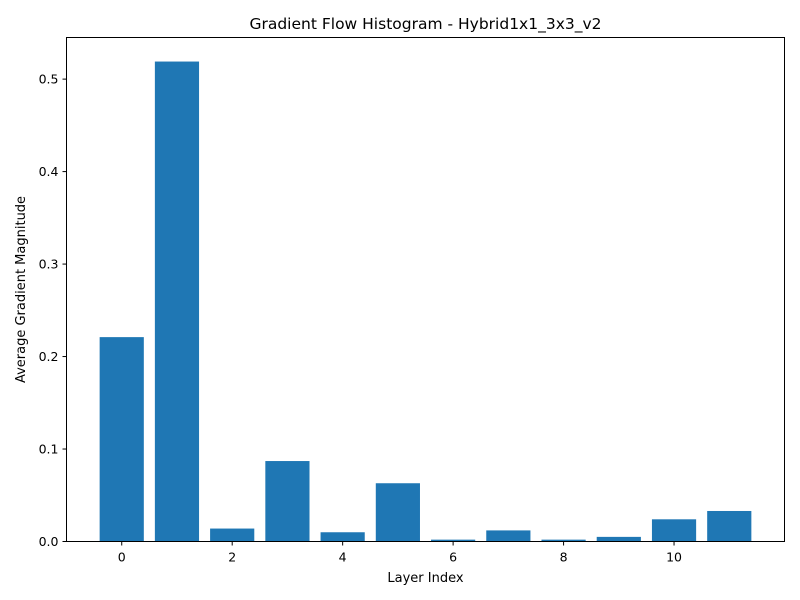 This screenshot has width=800, height=600. I want to click on x-tick-label: 8, so click(564, 557).